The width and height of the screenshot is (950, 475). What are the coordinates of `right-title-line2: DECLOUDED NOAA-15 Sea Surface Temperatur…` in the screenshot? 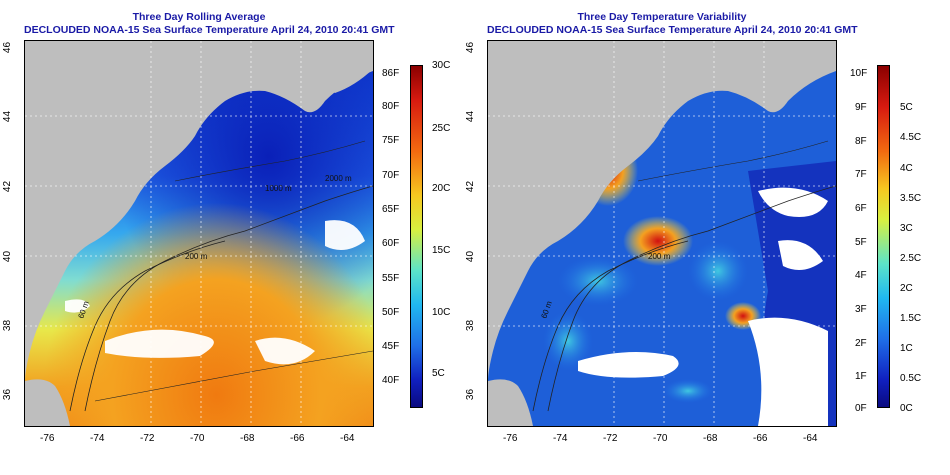 It's located at (672, 30).